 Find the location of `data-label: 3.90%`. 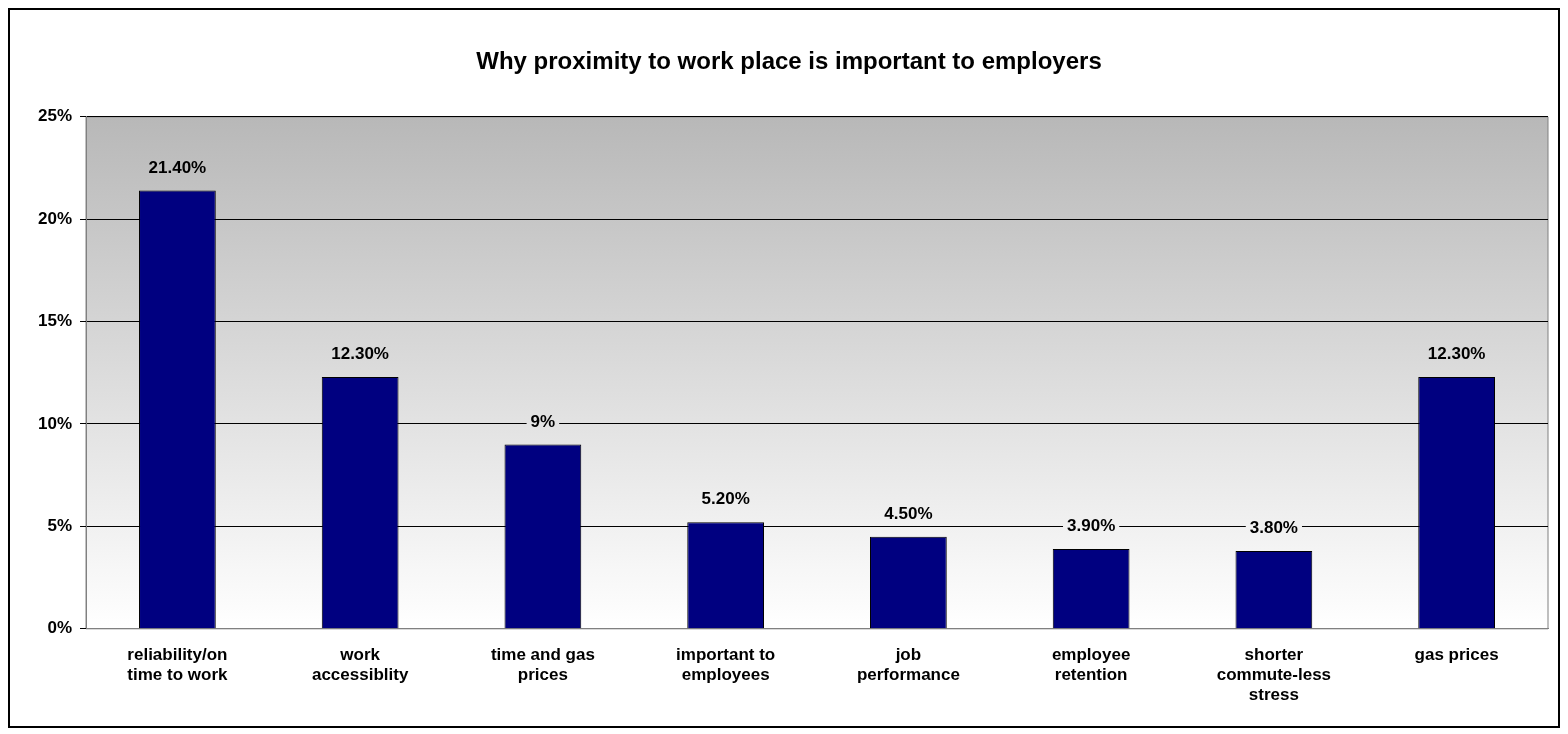

data-label: 3.90% is located at coordinates (1091, 526).